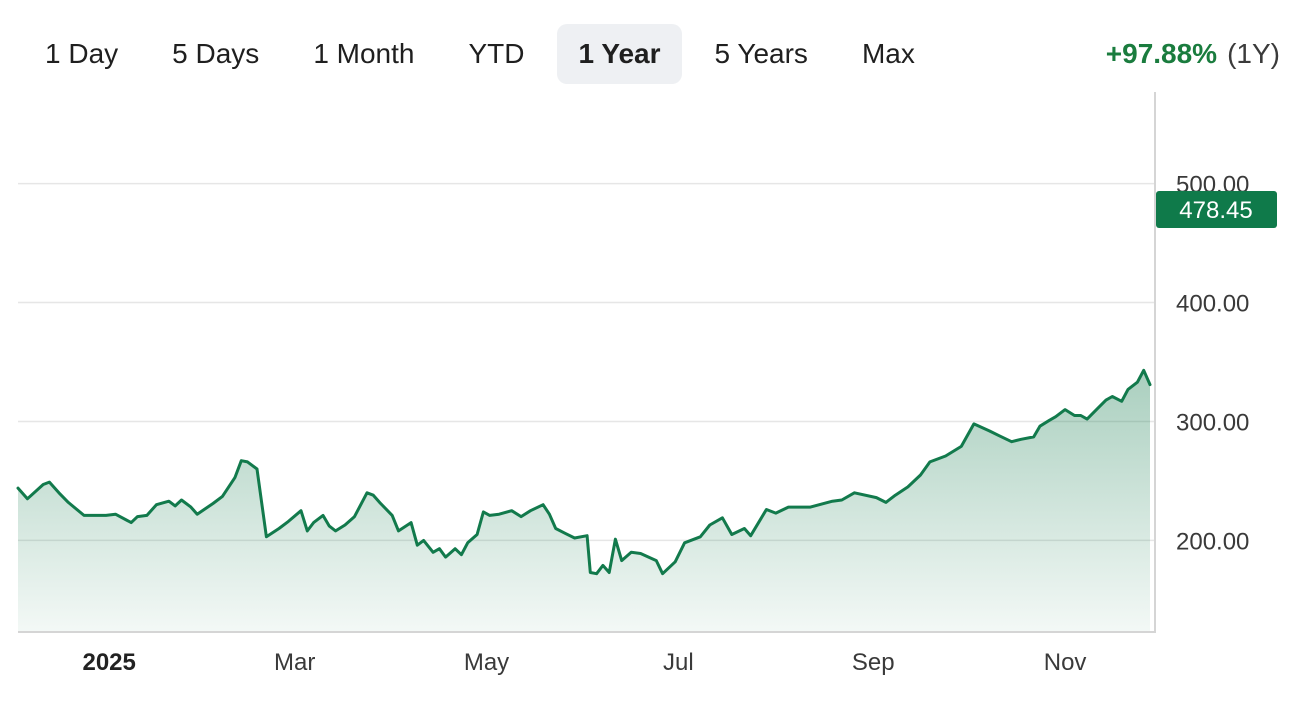 The width and height of the screenshot is (1304, 702). What do you see at coordinates (1253, 53) in the screenshot?
I see `performance-period: (1Y)` at bounding box center [1253, 53].